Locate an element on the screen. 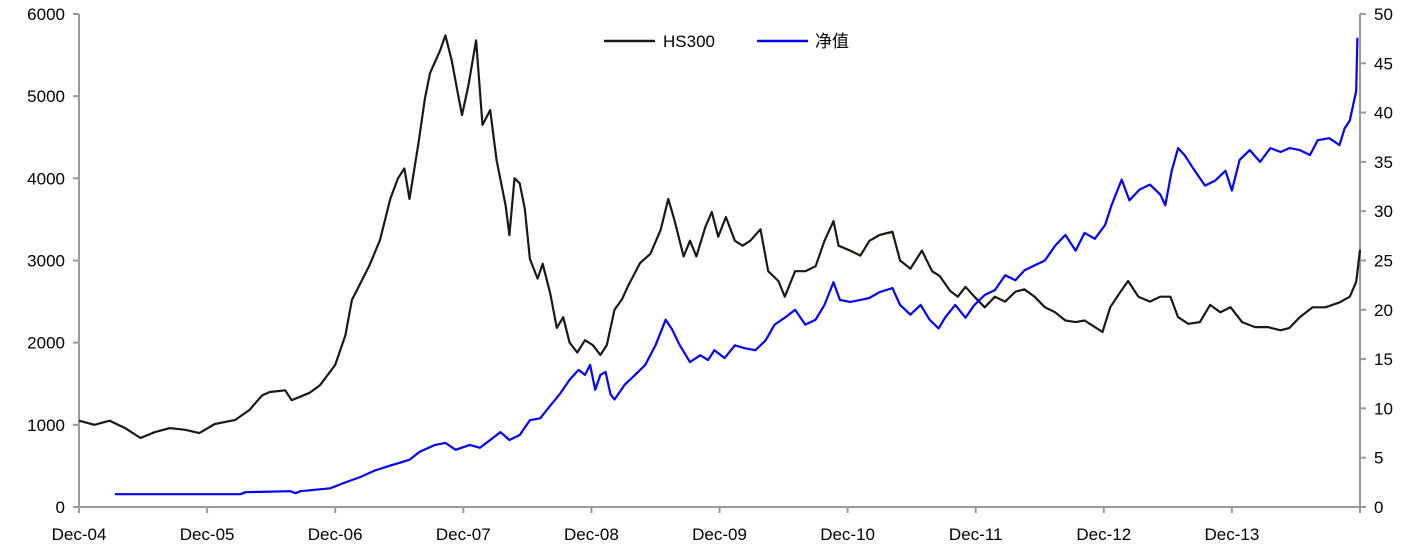  right-y-tick-label: 40 is located at coordinates (1383, 113).